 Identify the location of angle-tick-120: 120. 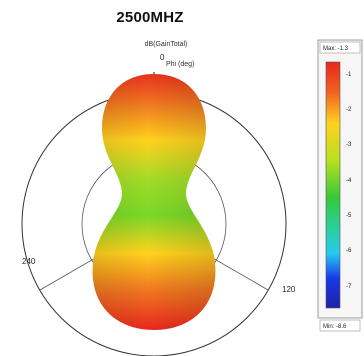
(289, 289).